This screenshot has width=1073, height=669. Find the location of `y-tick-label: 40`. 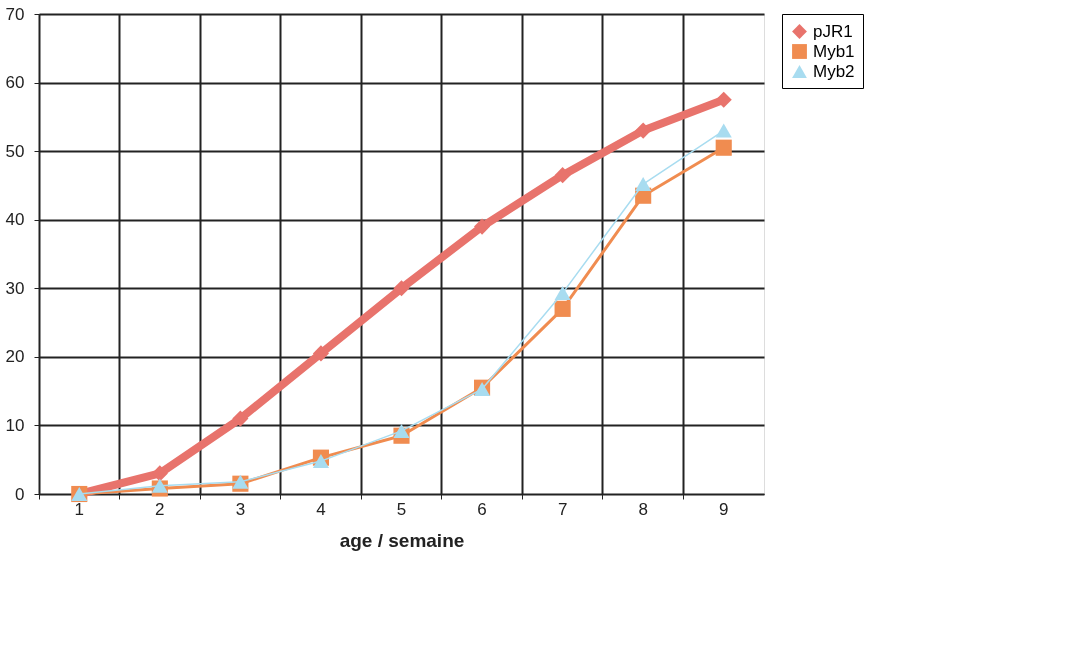

y-tick-label: 40 is located at coordinates (15, 220).